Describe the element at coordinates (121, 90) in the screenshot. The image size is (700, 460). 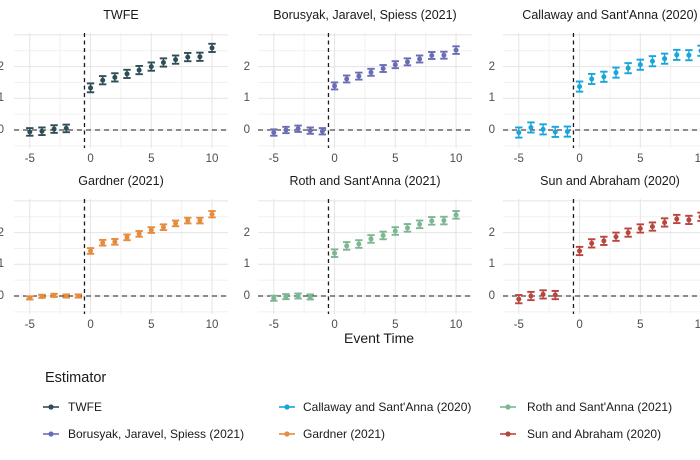
I see `facet-panel-plot-area` at that location.